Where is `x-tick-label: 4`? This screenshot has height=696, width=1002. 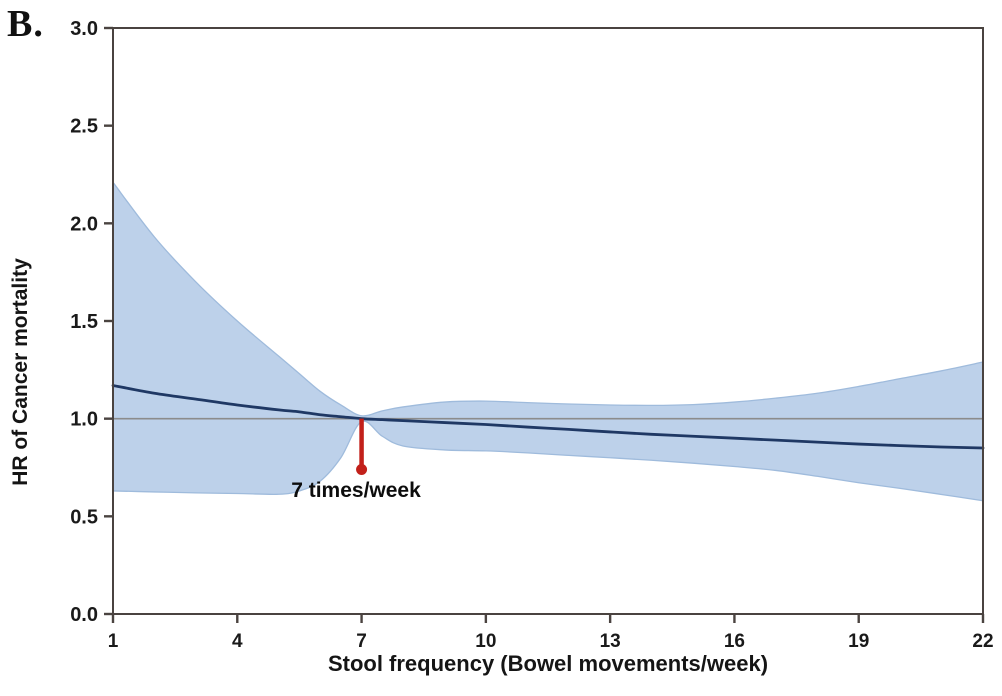 x-tick-label: 4 is located at coordinates (237, 641).